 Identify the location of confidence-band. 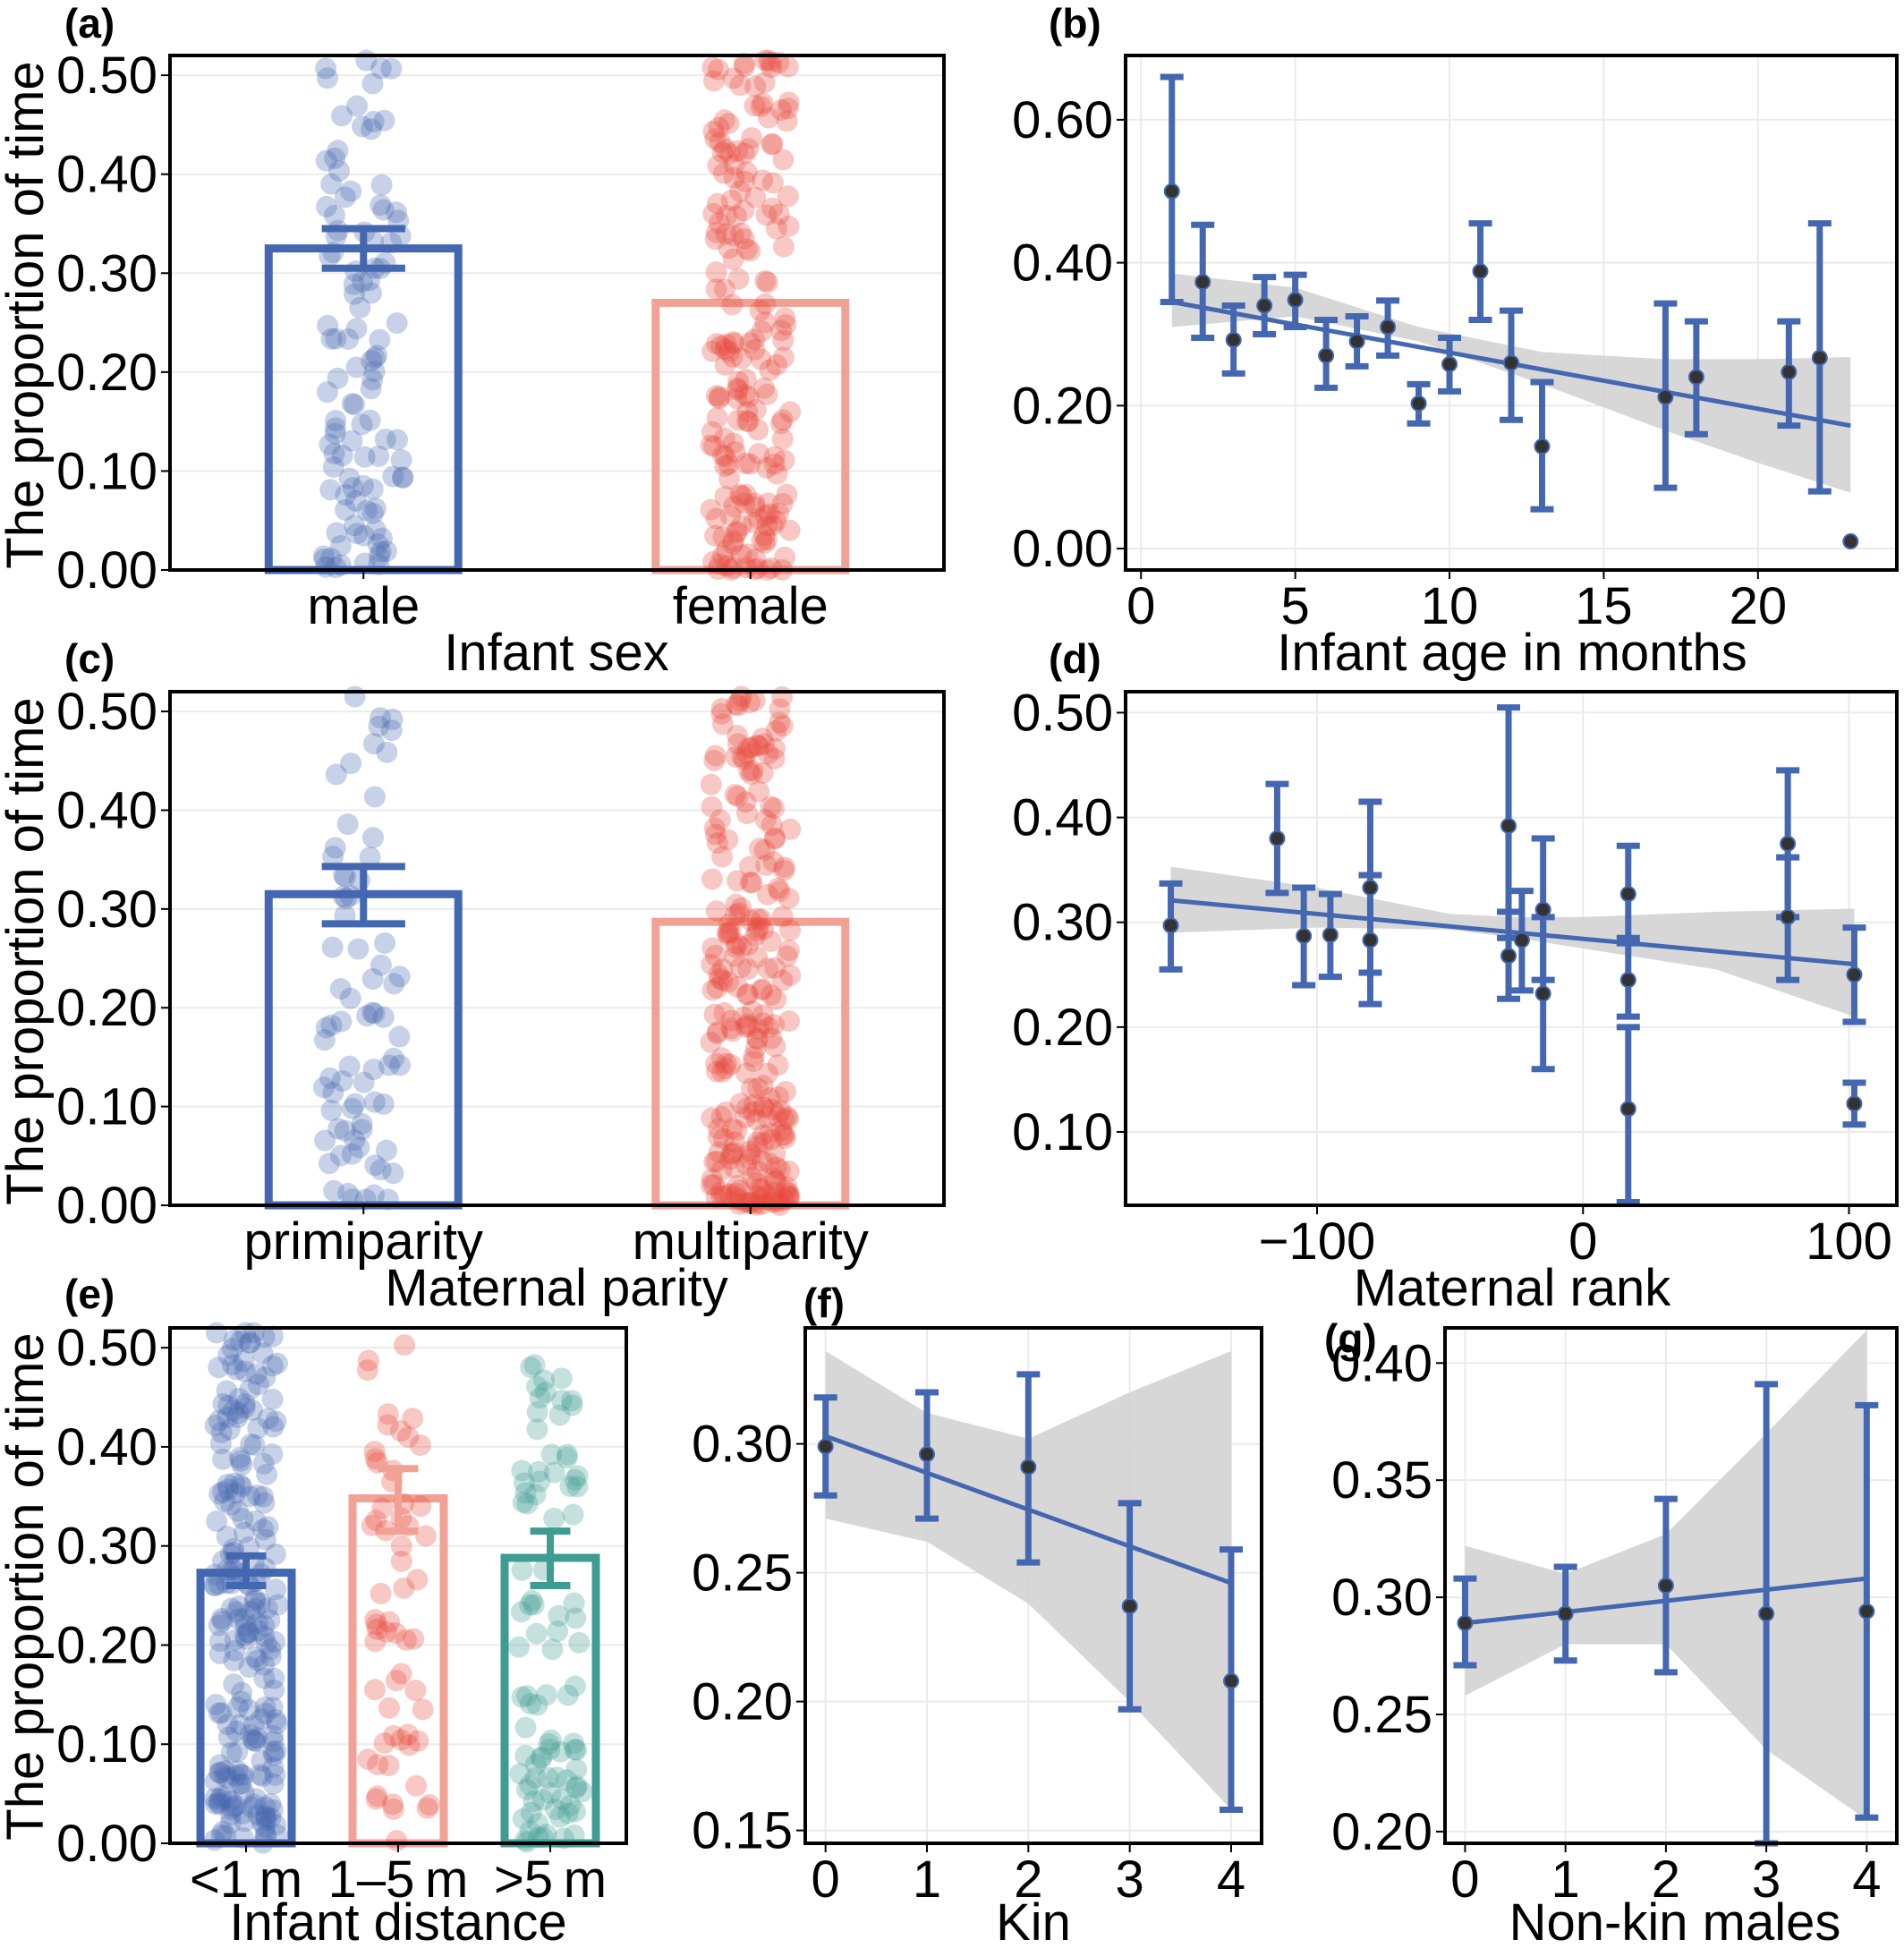
(1511, 383).